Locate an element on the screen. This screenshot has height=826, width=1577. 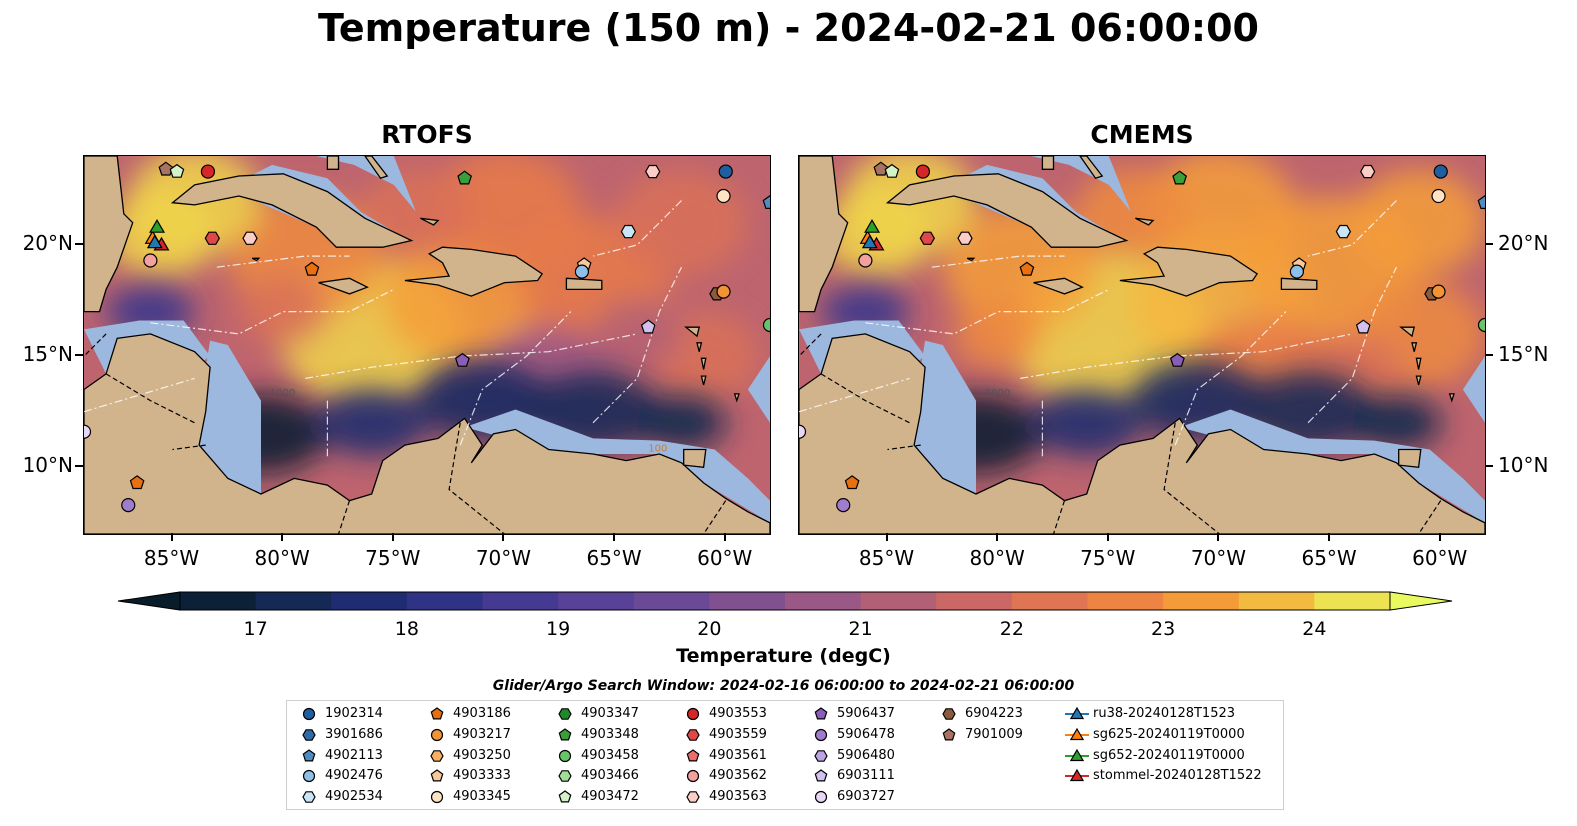
legend-label: 6903111 is located at coordinates (866, 776).